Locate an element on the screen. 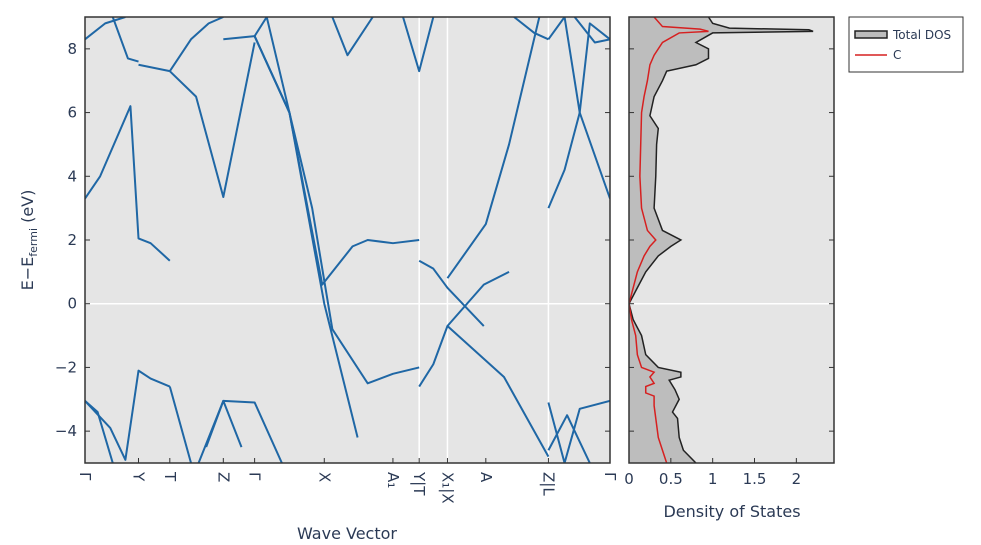  kpoint-label-0: Γ is located at coordinates (85, 476).